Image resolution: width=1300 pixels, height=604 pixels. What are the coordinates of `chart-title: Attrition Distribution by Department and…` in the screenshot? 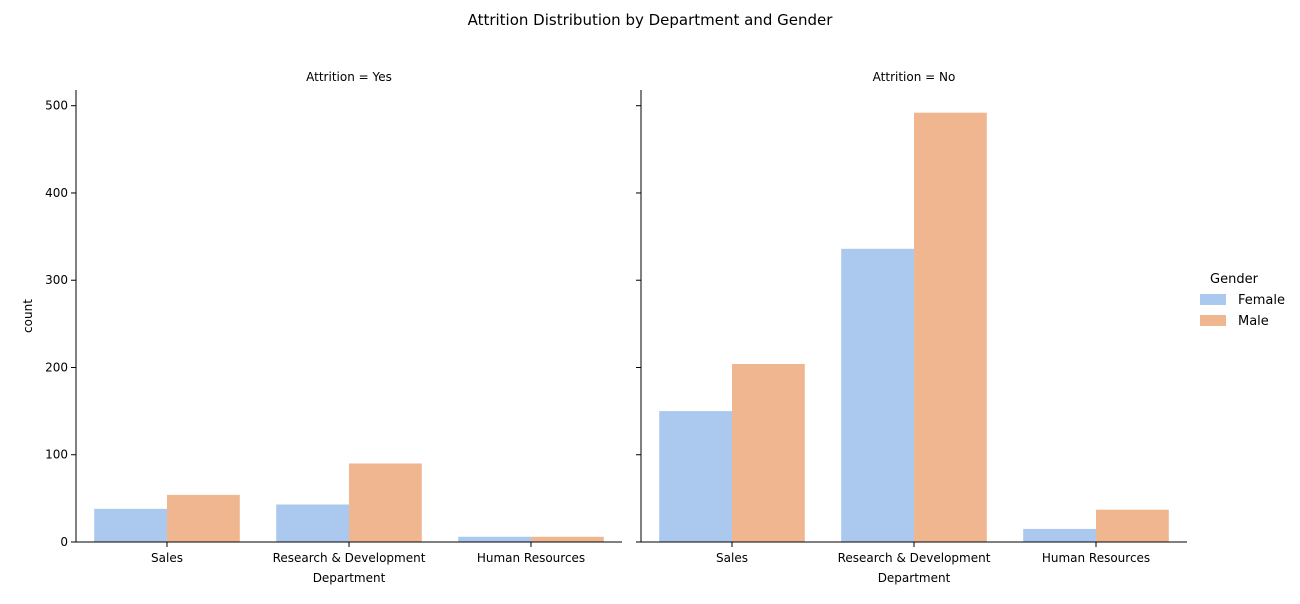 It's located at (651, 20).